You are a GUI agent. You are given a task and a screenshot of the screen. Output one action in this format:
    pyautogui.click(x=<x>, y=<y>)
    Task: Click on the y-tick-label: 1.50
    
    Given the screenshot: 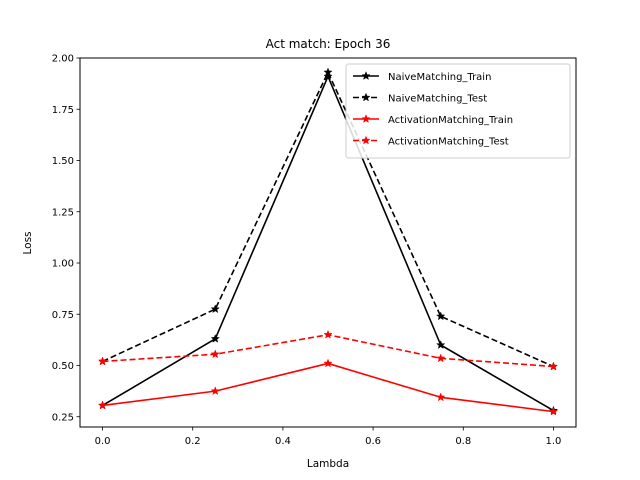 What is the action you would take?
    pyautogui.click(x=63, y=161)
    